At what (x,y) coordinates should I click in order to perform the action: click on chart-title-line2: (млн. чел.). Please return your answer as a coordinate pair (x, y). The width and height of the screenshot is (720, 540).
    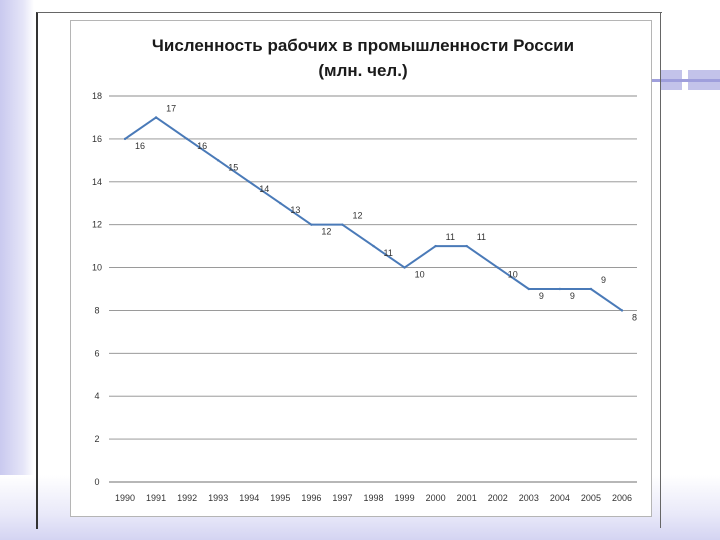
    Looking at the image, I should click on (363, 70).